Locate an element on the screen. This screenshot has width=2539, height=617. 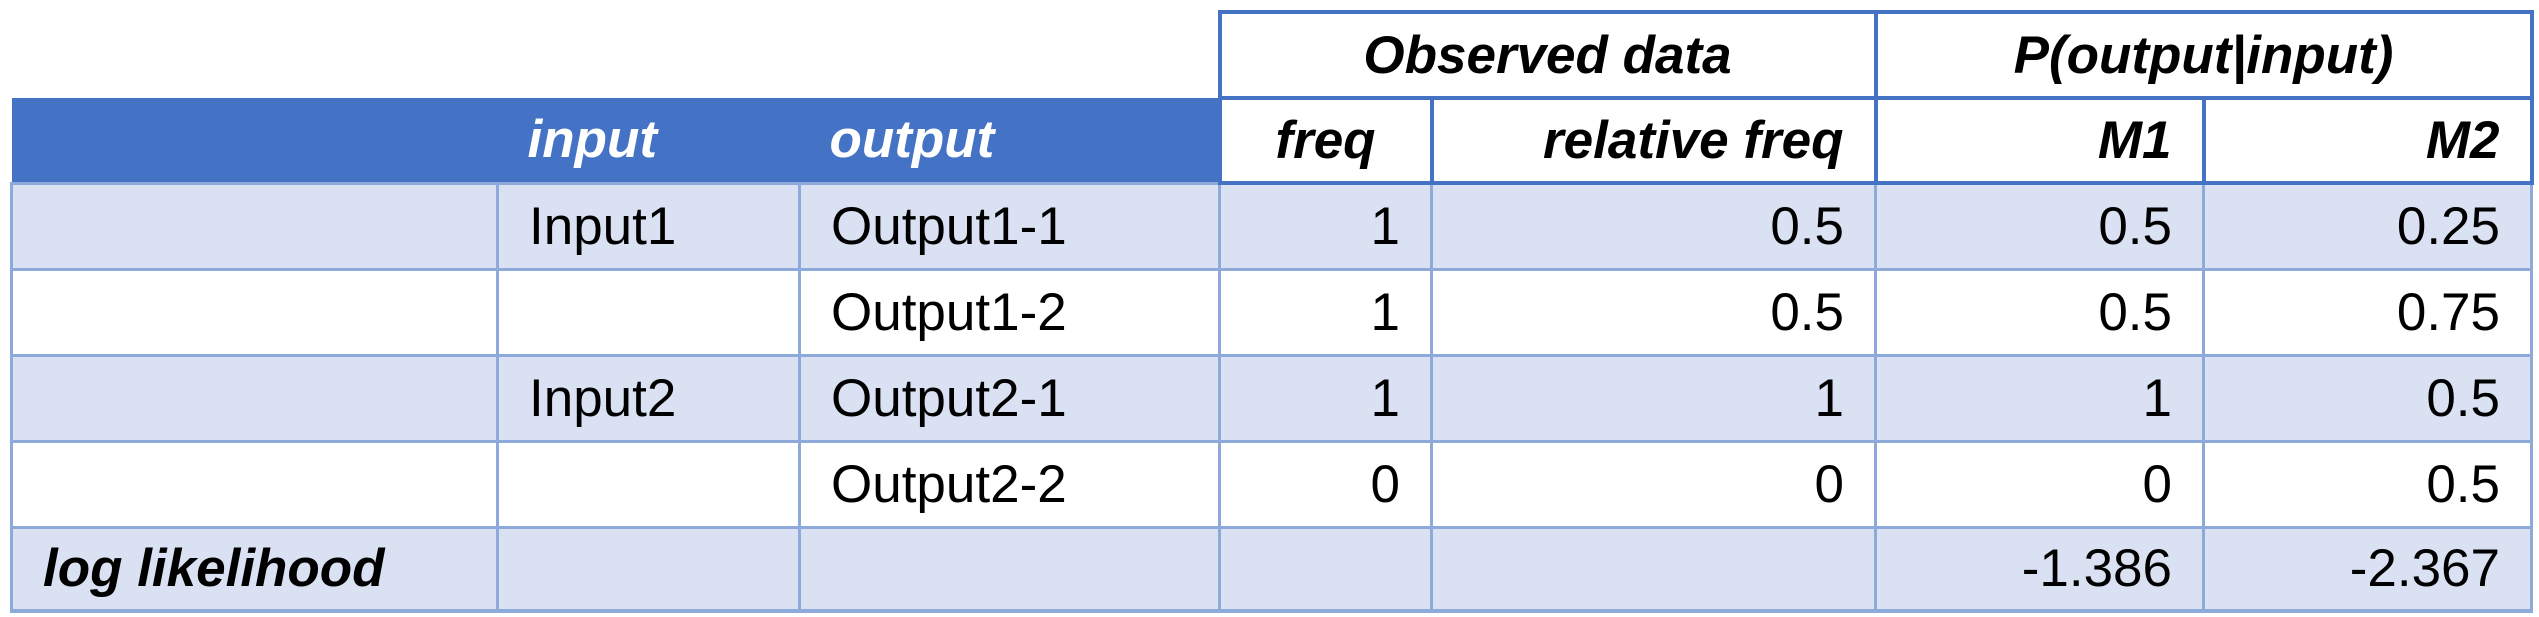
freq-column-header: freq is located at coordinates (1325, 140).